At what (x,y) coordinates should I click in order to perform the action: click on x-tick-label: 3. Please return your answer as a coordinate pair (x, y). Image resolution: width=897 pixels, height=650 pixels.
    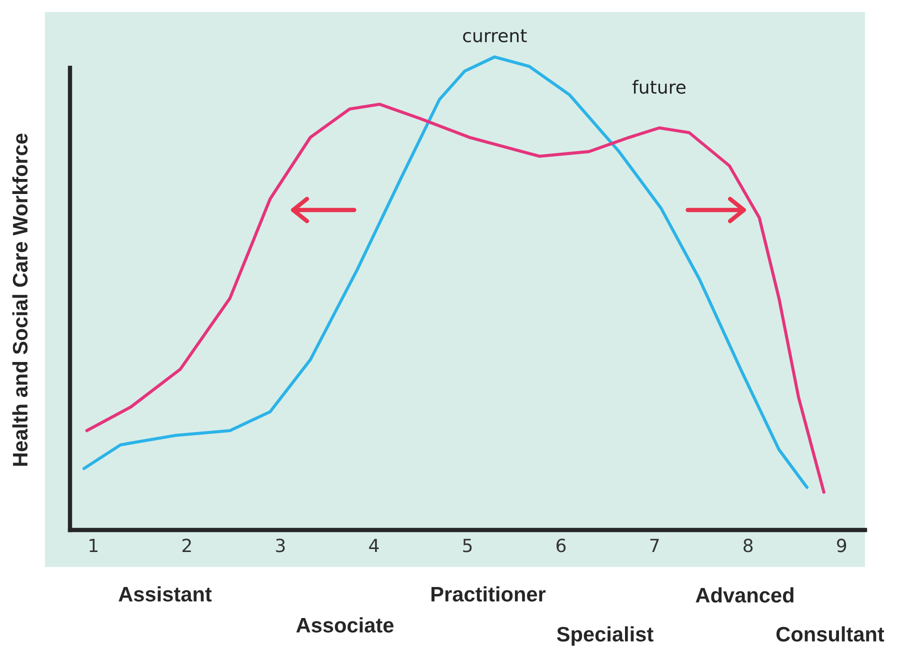
    Looking at the image, I should click on (280, 545).